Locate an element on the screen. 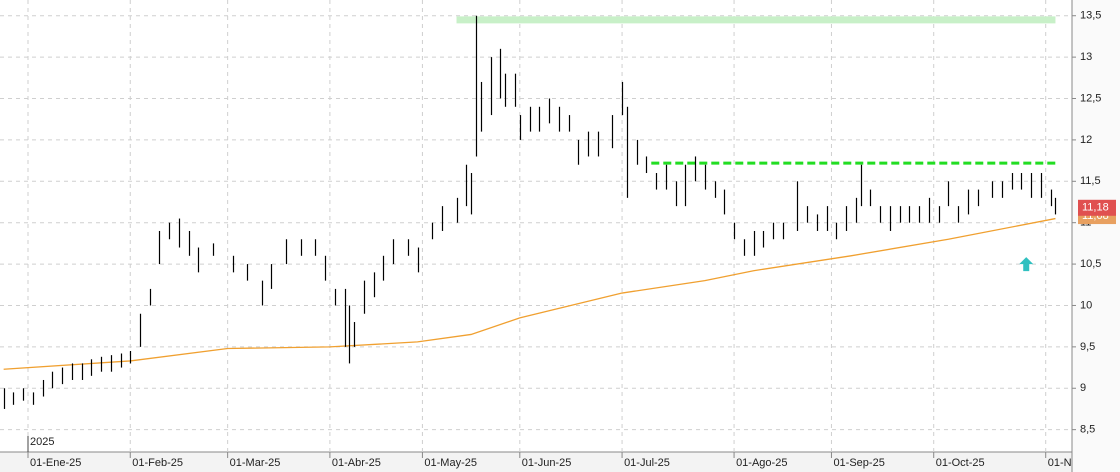 Image resolution: width=1120 pixels, height=472 pixels. y-tick-label: 12,5 is located at coordinates (1090, 98).